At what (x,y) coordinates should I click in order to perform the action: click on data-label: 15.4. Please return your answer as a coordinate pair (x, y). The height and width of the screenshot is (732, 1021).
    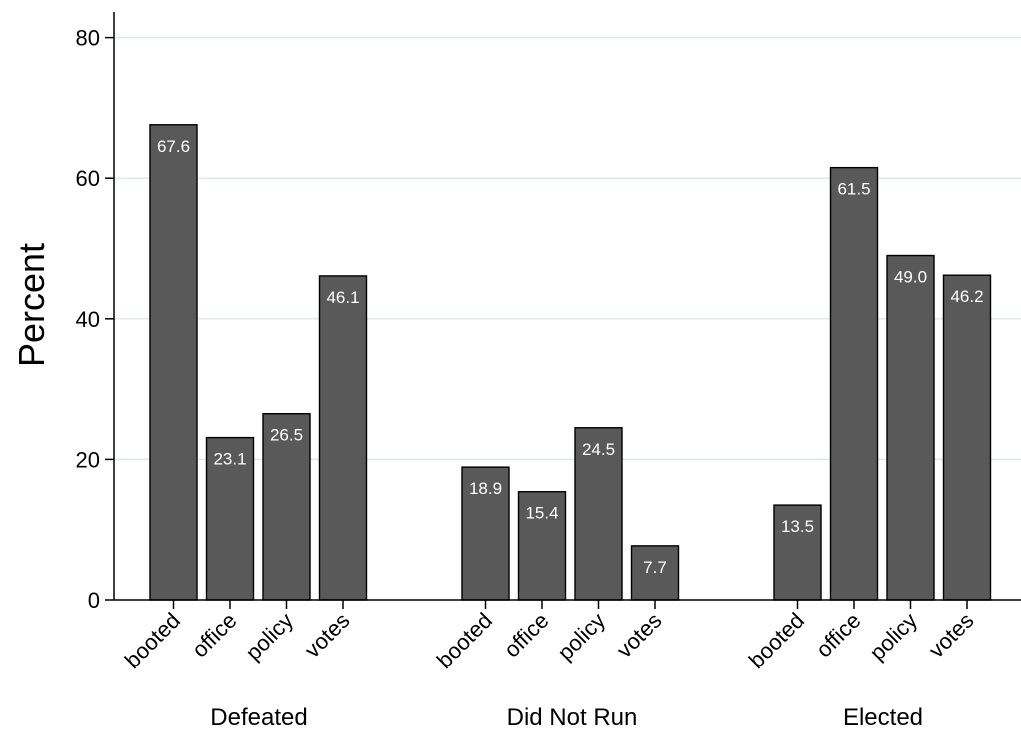
    Looking at the image, I should click on (541, 513).